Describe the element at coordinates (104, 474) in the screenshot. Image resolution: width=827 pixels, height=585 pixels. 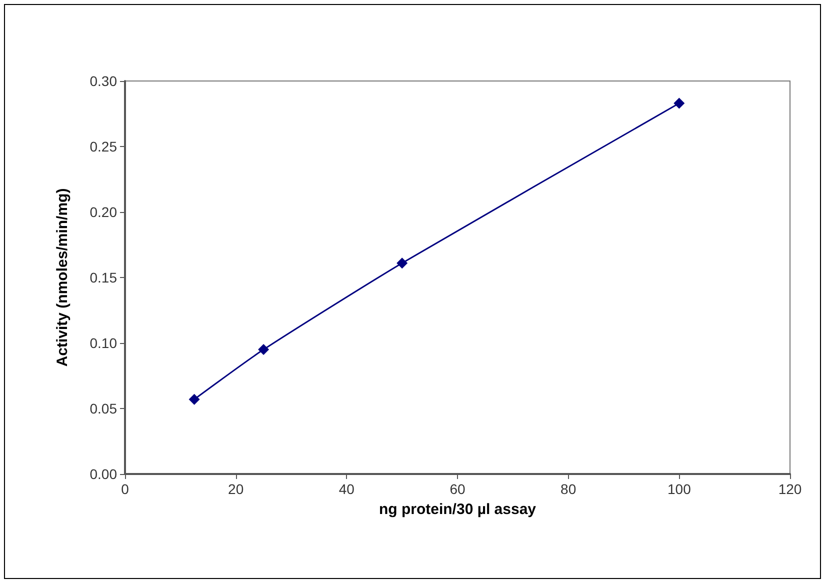
I see `y-tick-label: 0.00` at that location.